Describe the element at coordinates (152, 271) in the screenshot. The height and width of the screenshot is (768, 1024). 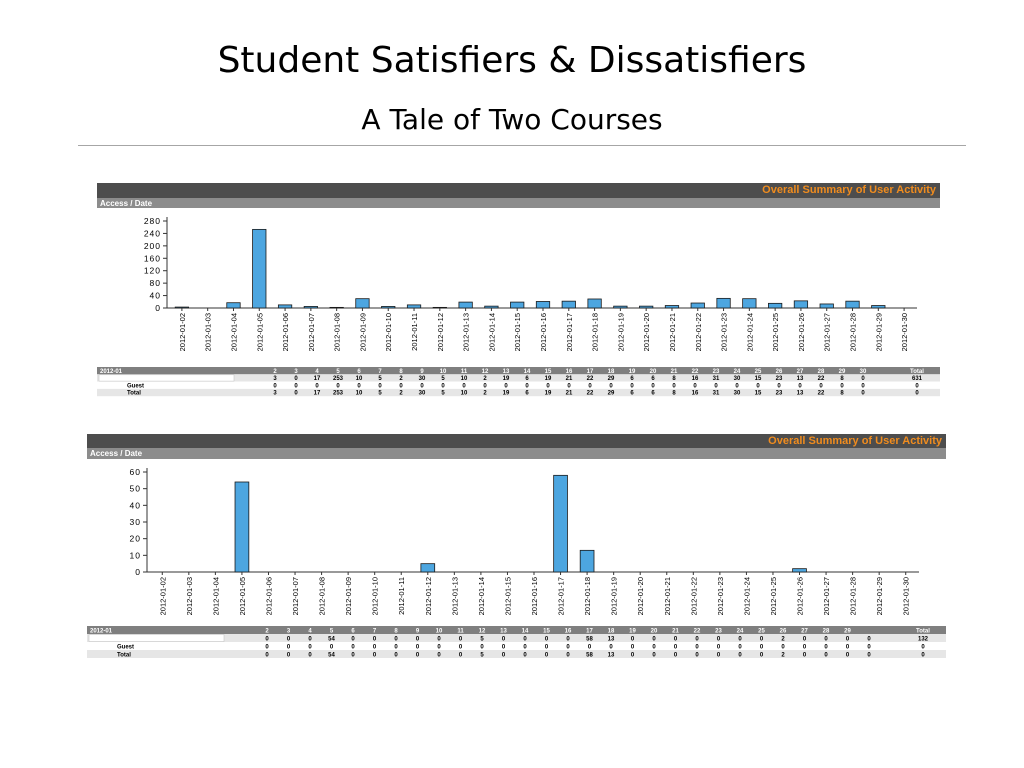
I see `y-tick-label: 120` at that location.